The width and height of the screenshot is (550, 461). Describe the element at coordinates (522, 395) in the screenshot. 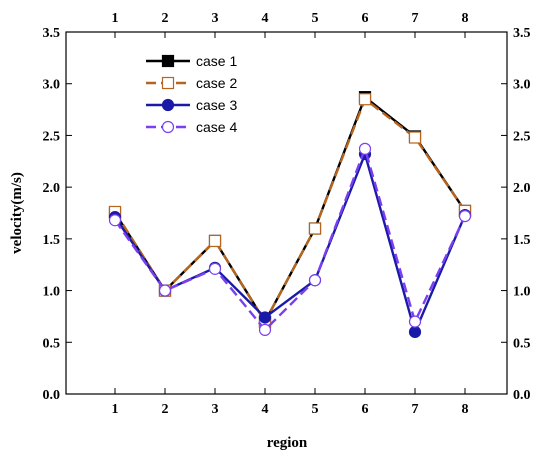

I see `y-tick-label-right: 0.0` at that location.